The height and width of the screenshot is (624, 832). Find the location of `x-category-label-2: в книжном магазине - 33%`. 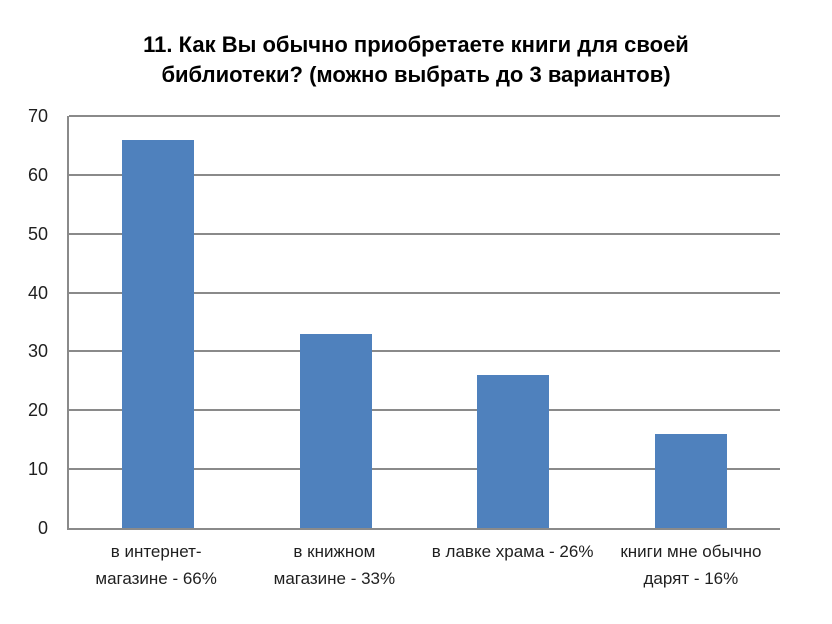

x-category-label-2: в книжном магазине - 33% is located at coordinates (334, 565).